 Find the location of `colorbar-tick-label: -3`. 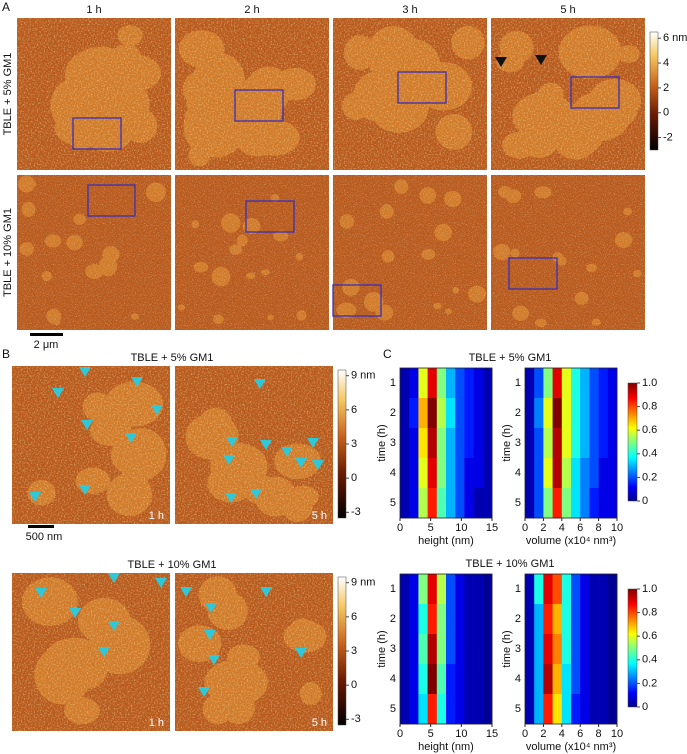

colorbar-tick-label: -3 is located at coordinates (356, 512).